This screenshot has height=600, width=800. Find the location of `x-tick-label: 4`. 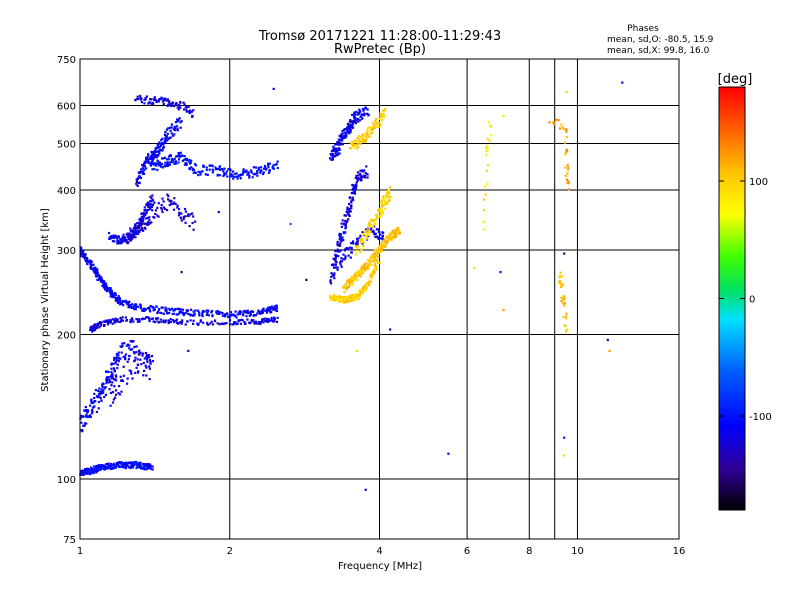

x-tick-label: 4 is located at coordinates (379, 551).